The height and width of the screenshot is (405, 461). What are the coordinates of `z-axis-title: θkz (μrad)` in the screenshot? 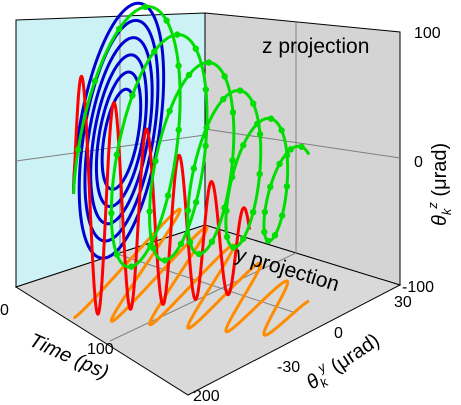 It's located at (439, 184).